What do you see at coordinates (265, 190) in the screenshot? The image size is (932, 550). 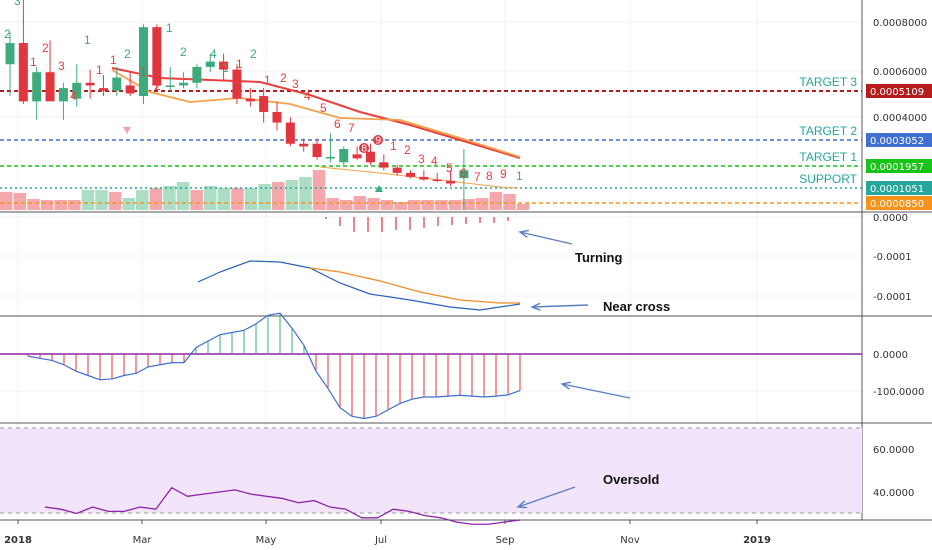 I see `volume-bars` at bounding box center [265, 190].